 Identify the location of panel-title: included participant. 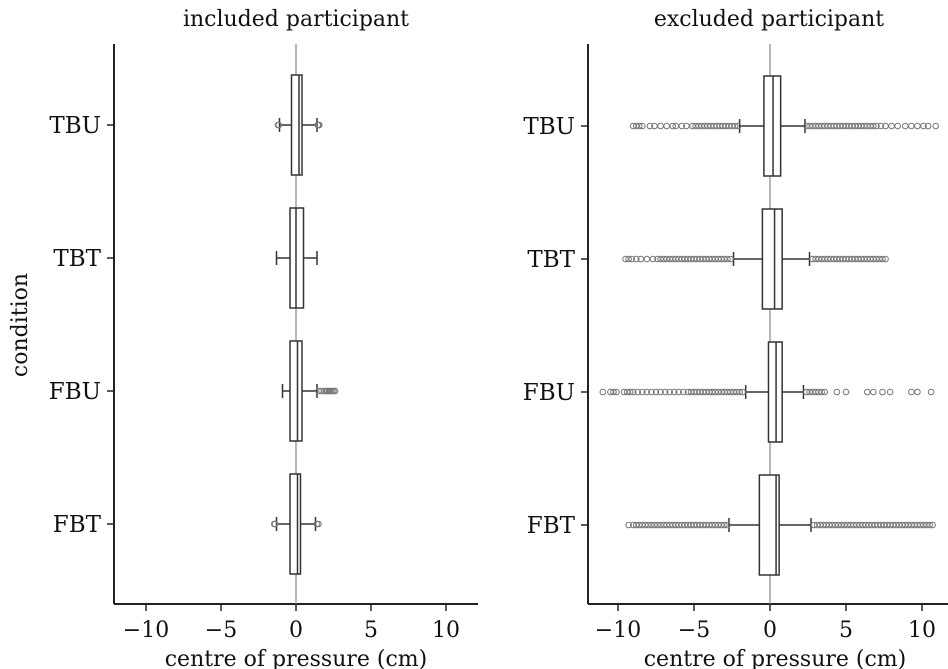
(296, 19).